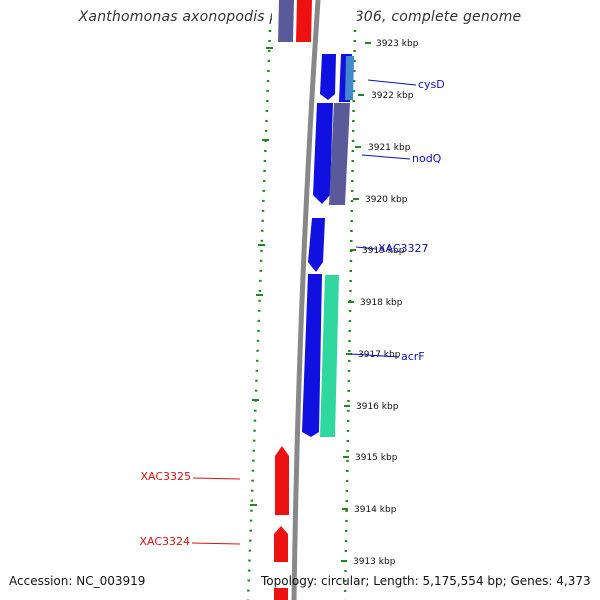  What do you see at coordinates (339, 154) in the screenshot?
I see `gene-nodQ-purple` at bounding box center [339, 154].